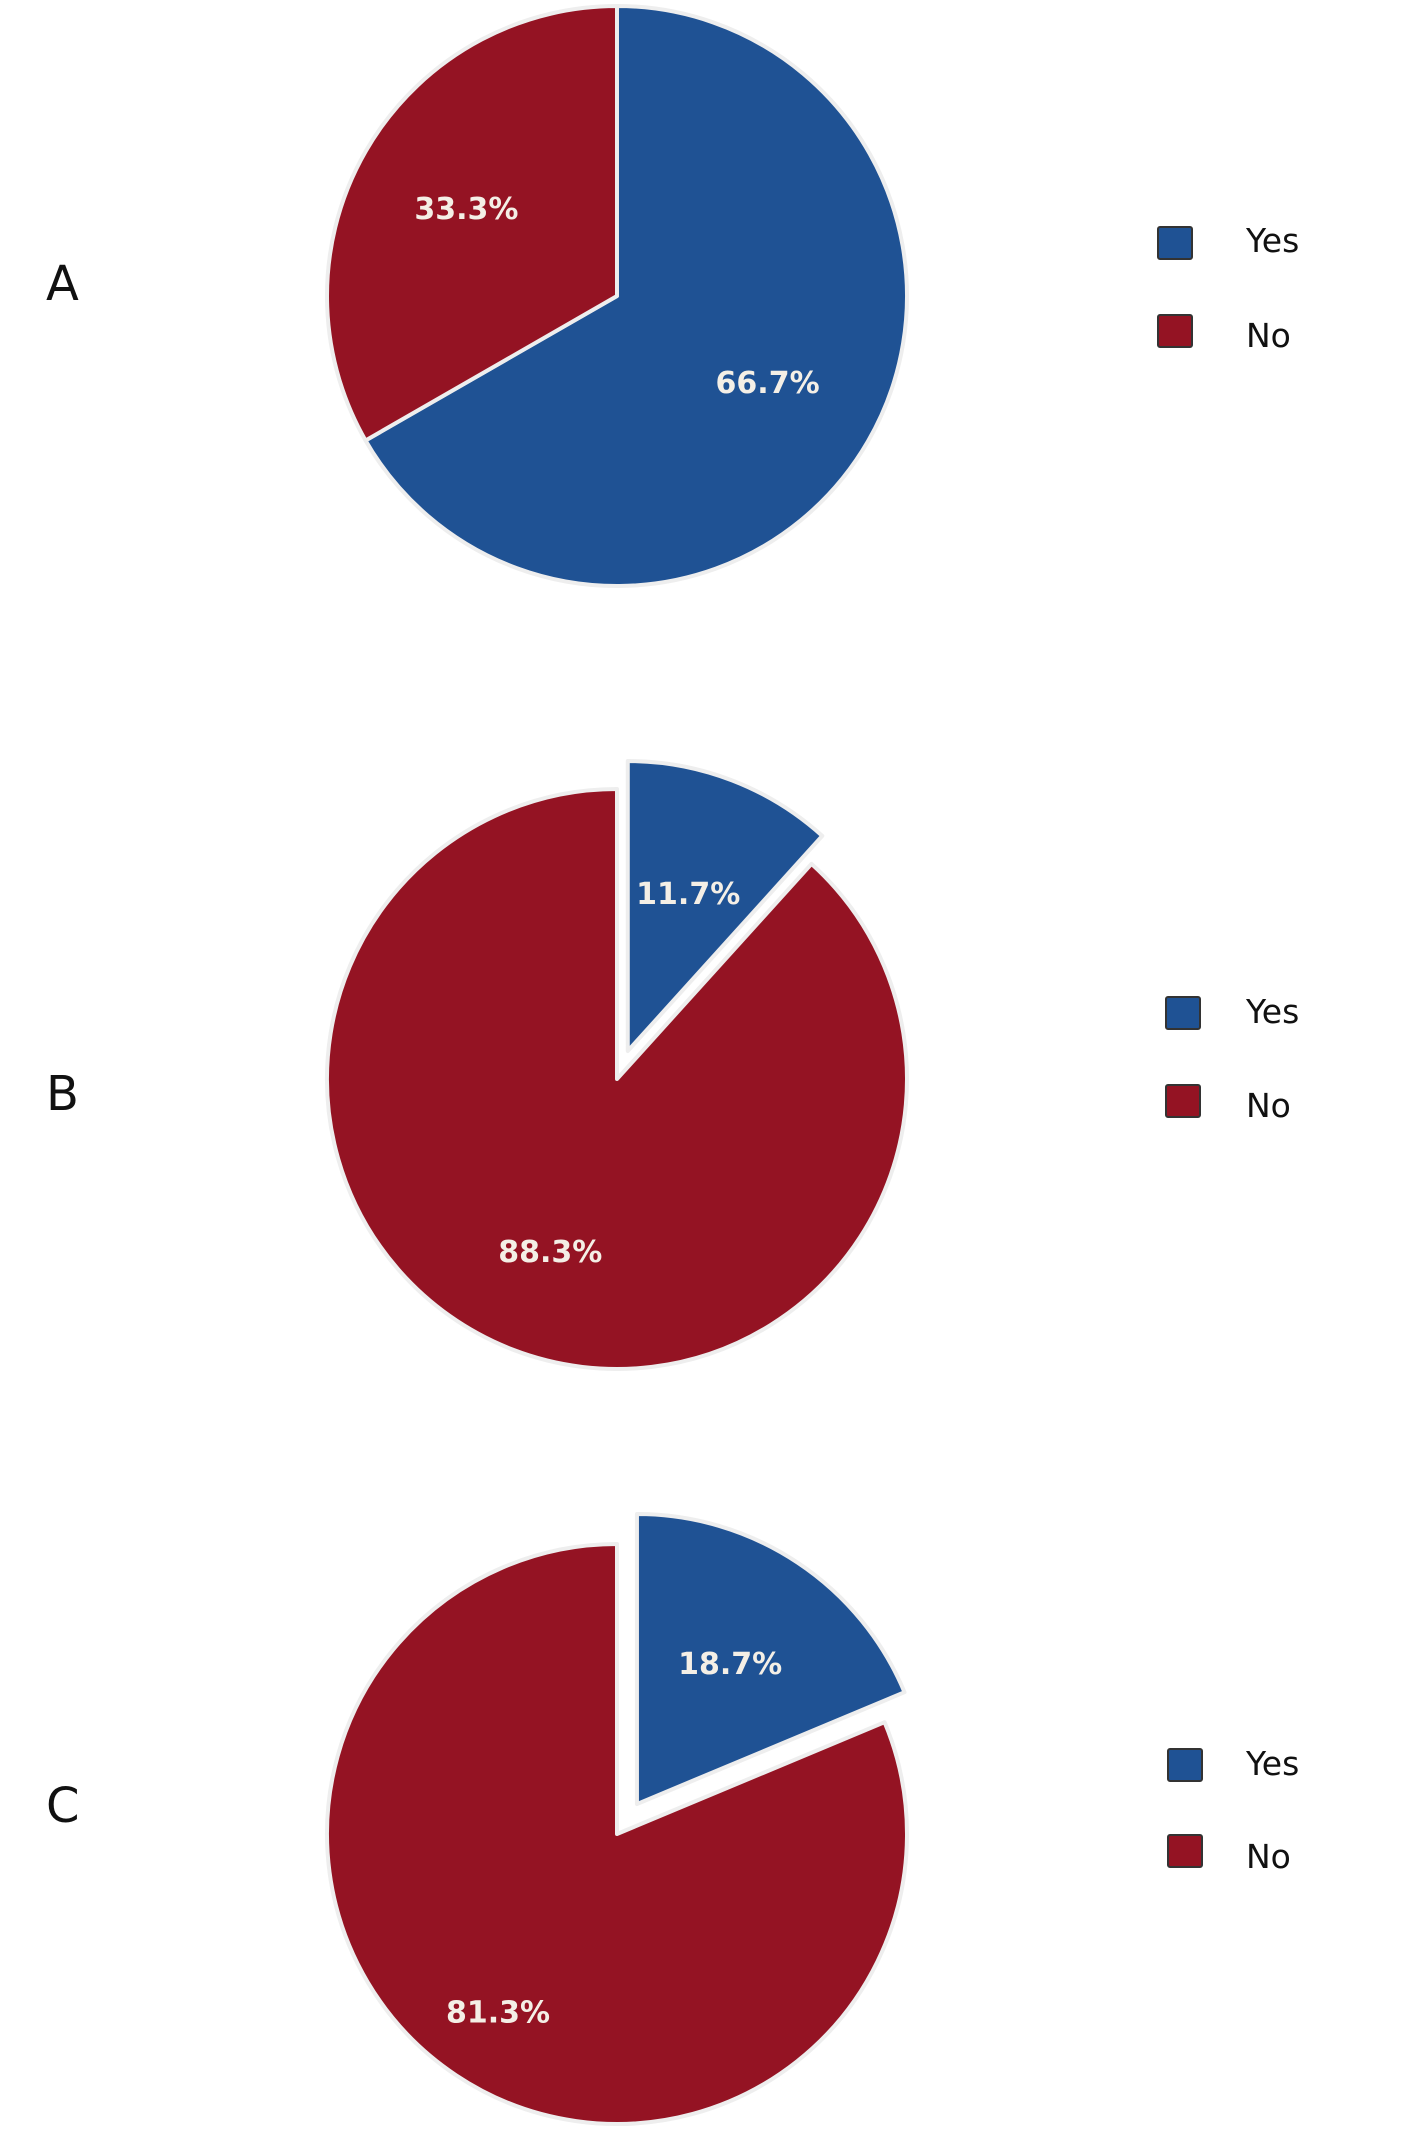  What do you see at coordinates (1272, 1011) in the screenshot?
I see `legend-label-yes-b: Yes` at bounding box center [1272, 1011].